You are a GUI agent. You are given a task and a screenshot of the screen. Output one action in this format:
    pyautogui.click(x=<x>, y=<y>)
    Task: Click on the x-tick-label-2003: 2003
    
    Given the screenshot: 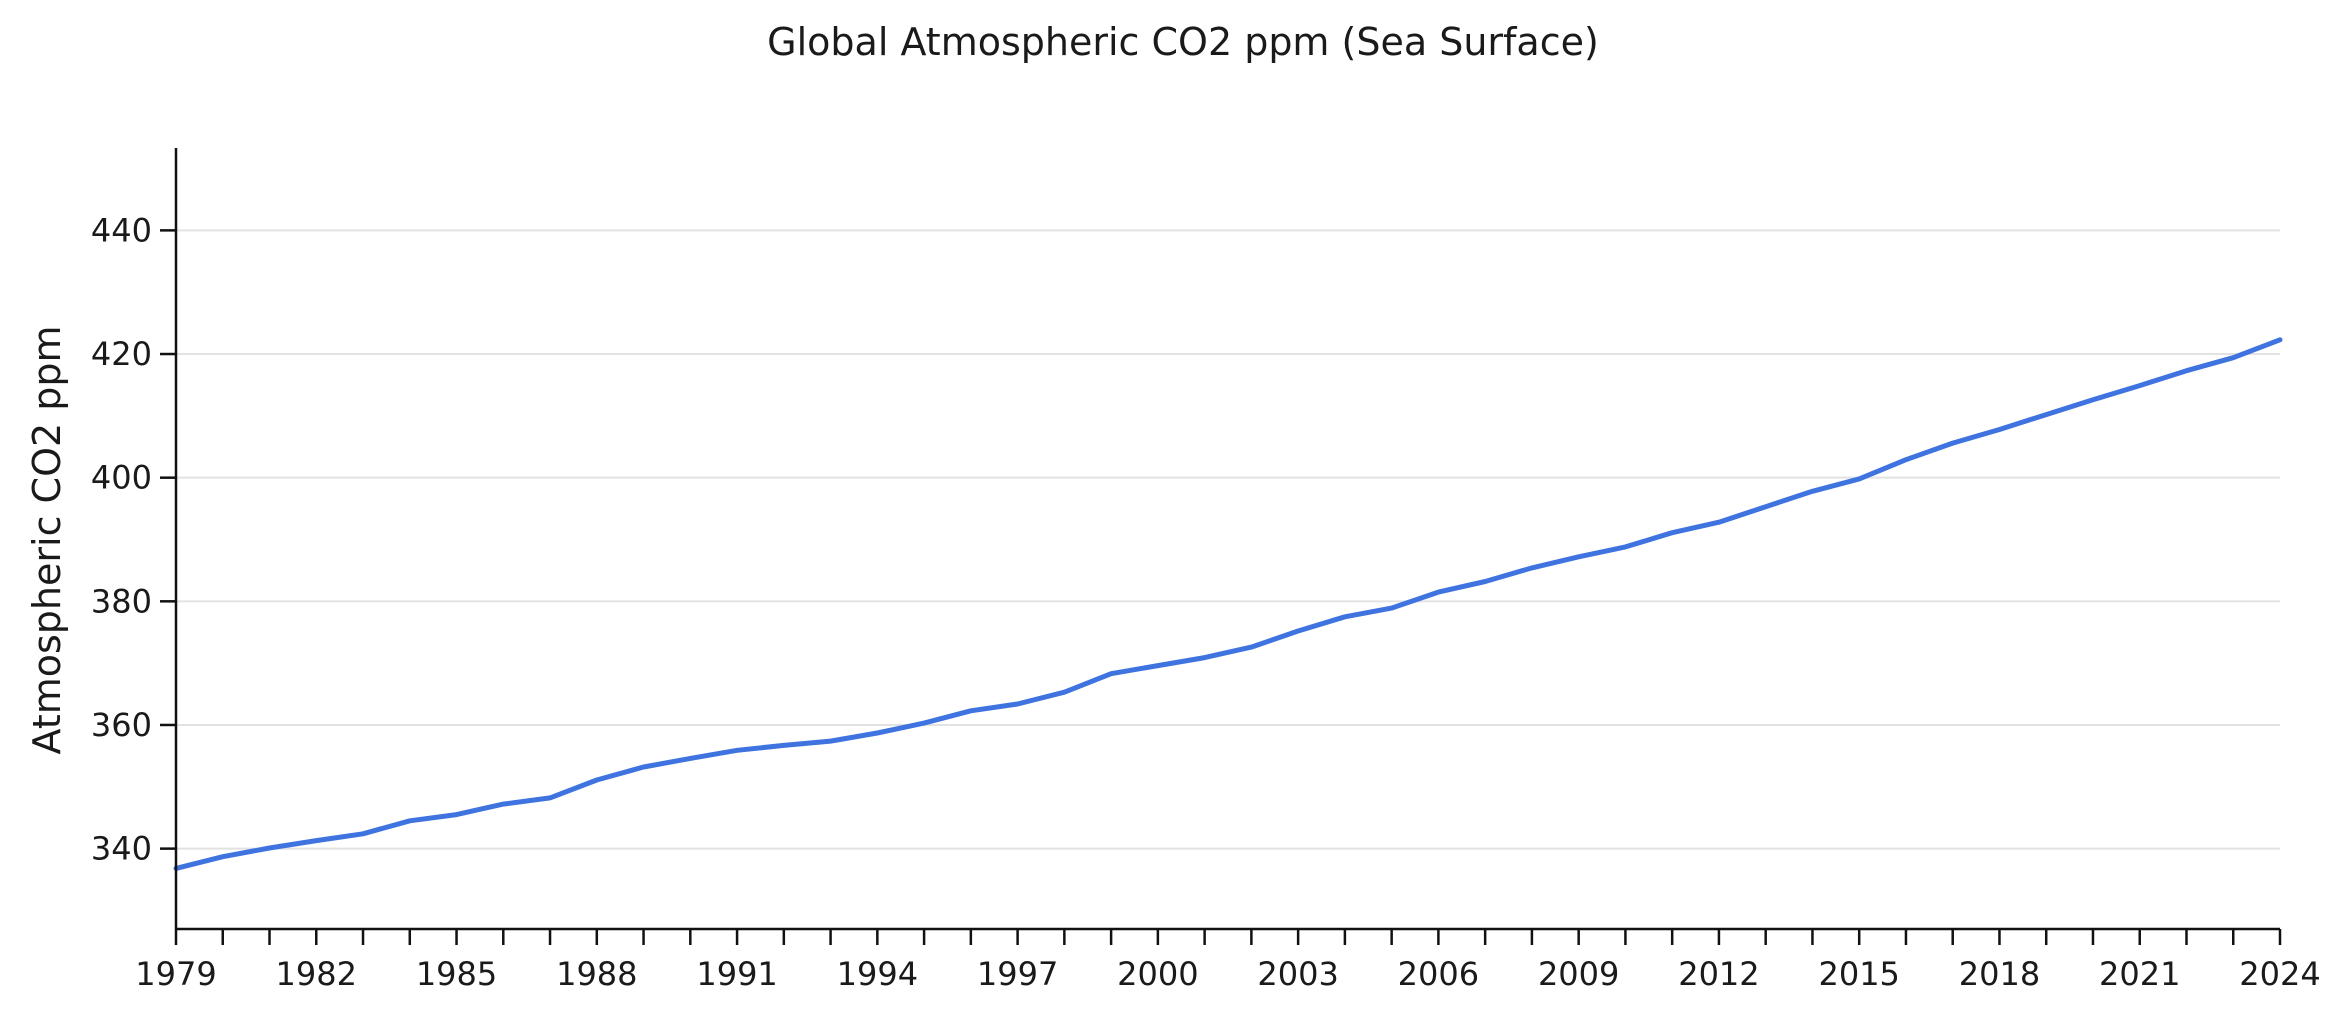 What is the action you would take?
    pyautogui.click(x=1297, y=974)
    